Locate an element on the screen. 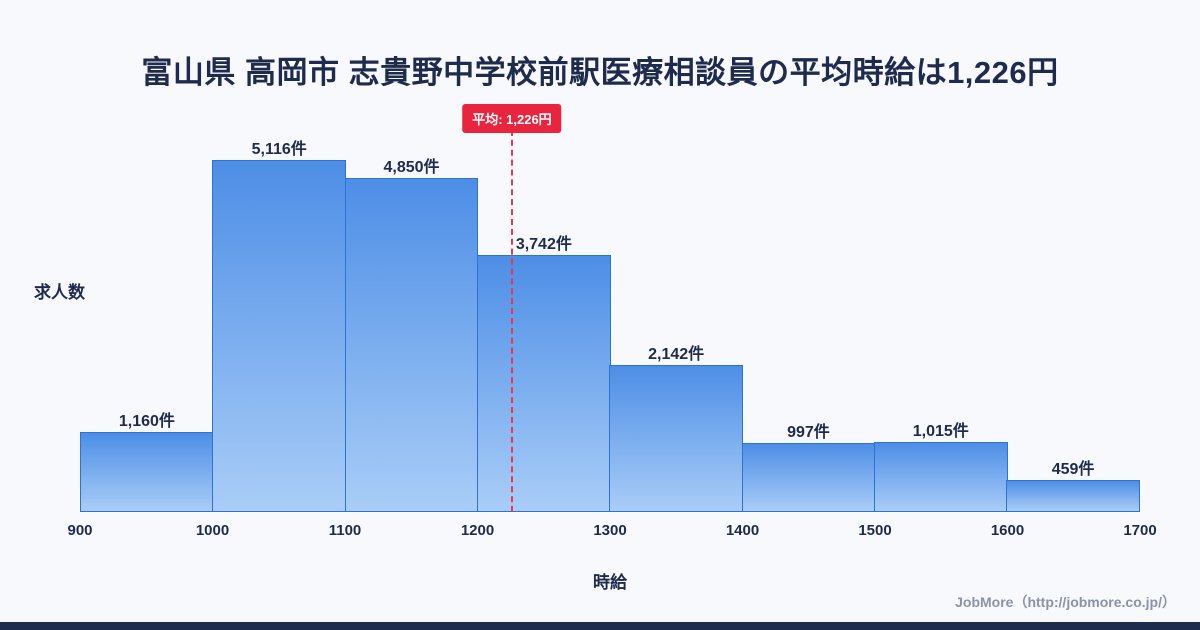 Image resolution: width=1200 pixels, height=630 pixels. x-tick-label: 1000 is located at coordinates (212, 530).